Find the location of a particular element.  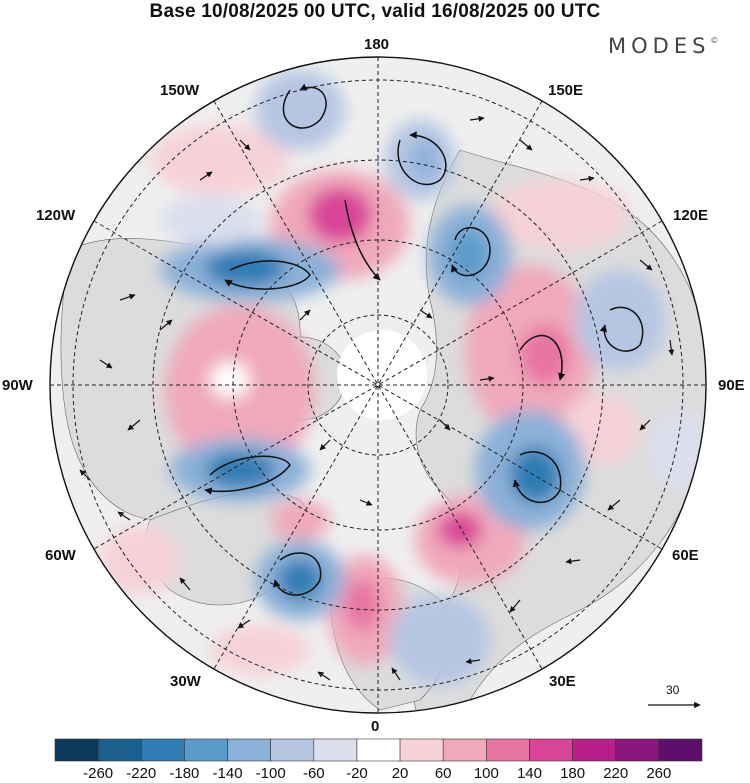

lon-label-30e: 30E is located at coordinates (562, 681).